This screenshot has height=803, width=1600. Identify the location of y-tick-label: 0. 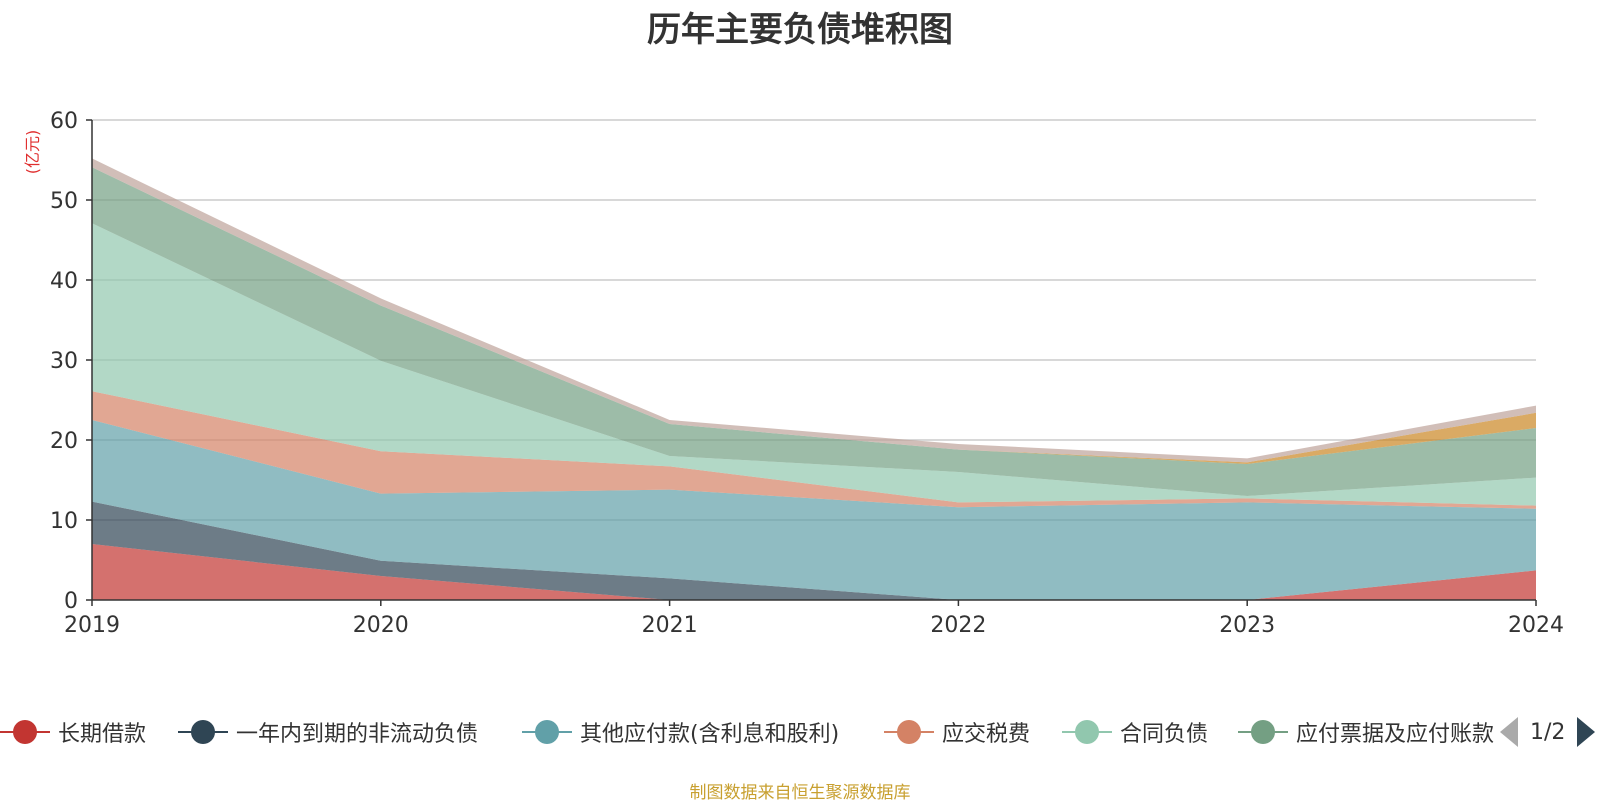
(71, 601).